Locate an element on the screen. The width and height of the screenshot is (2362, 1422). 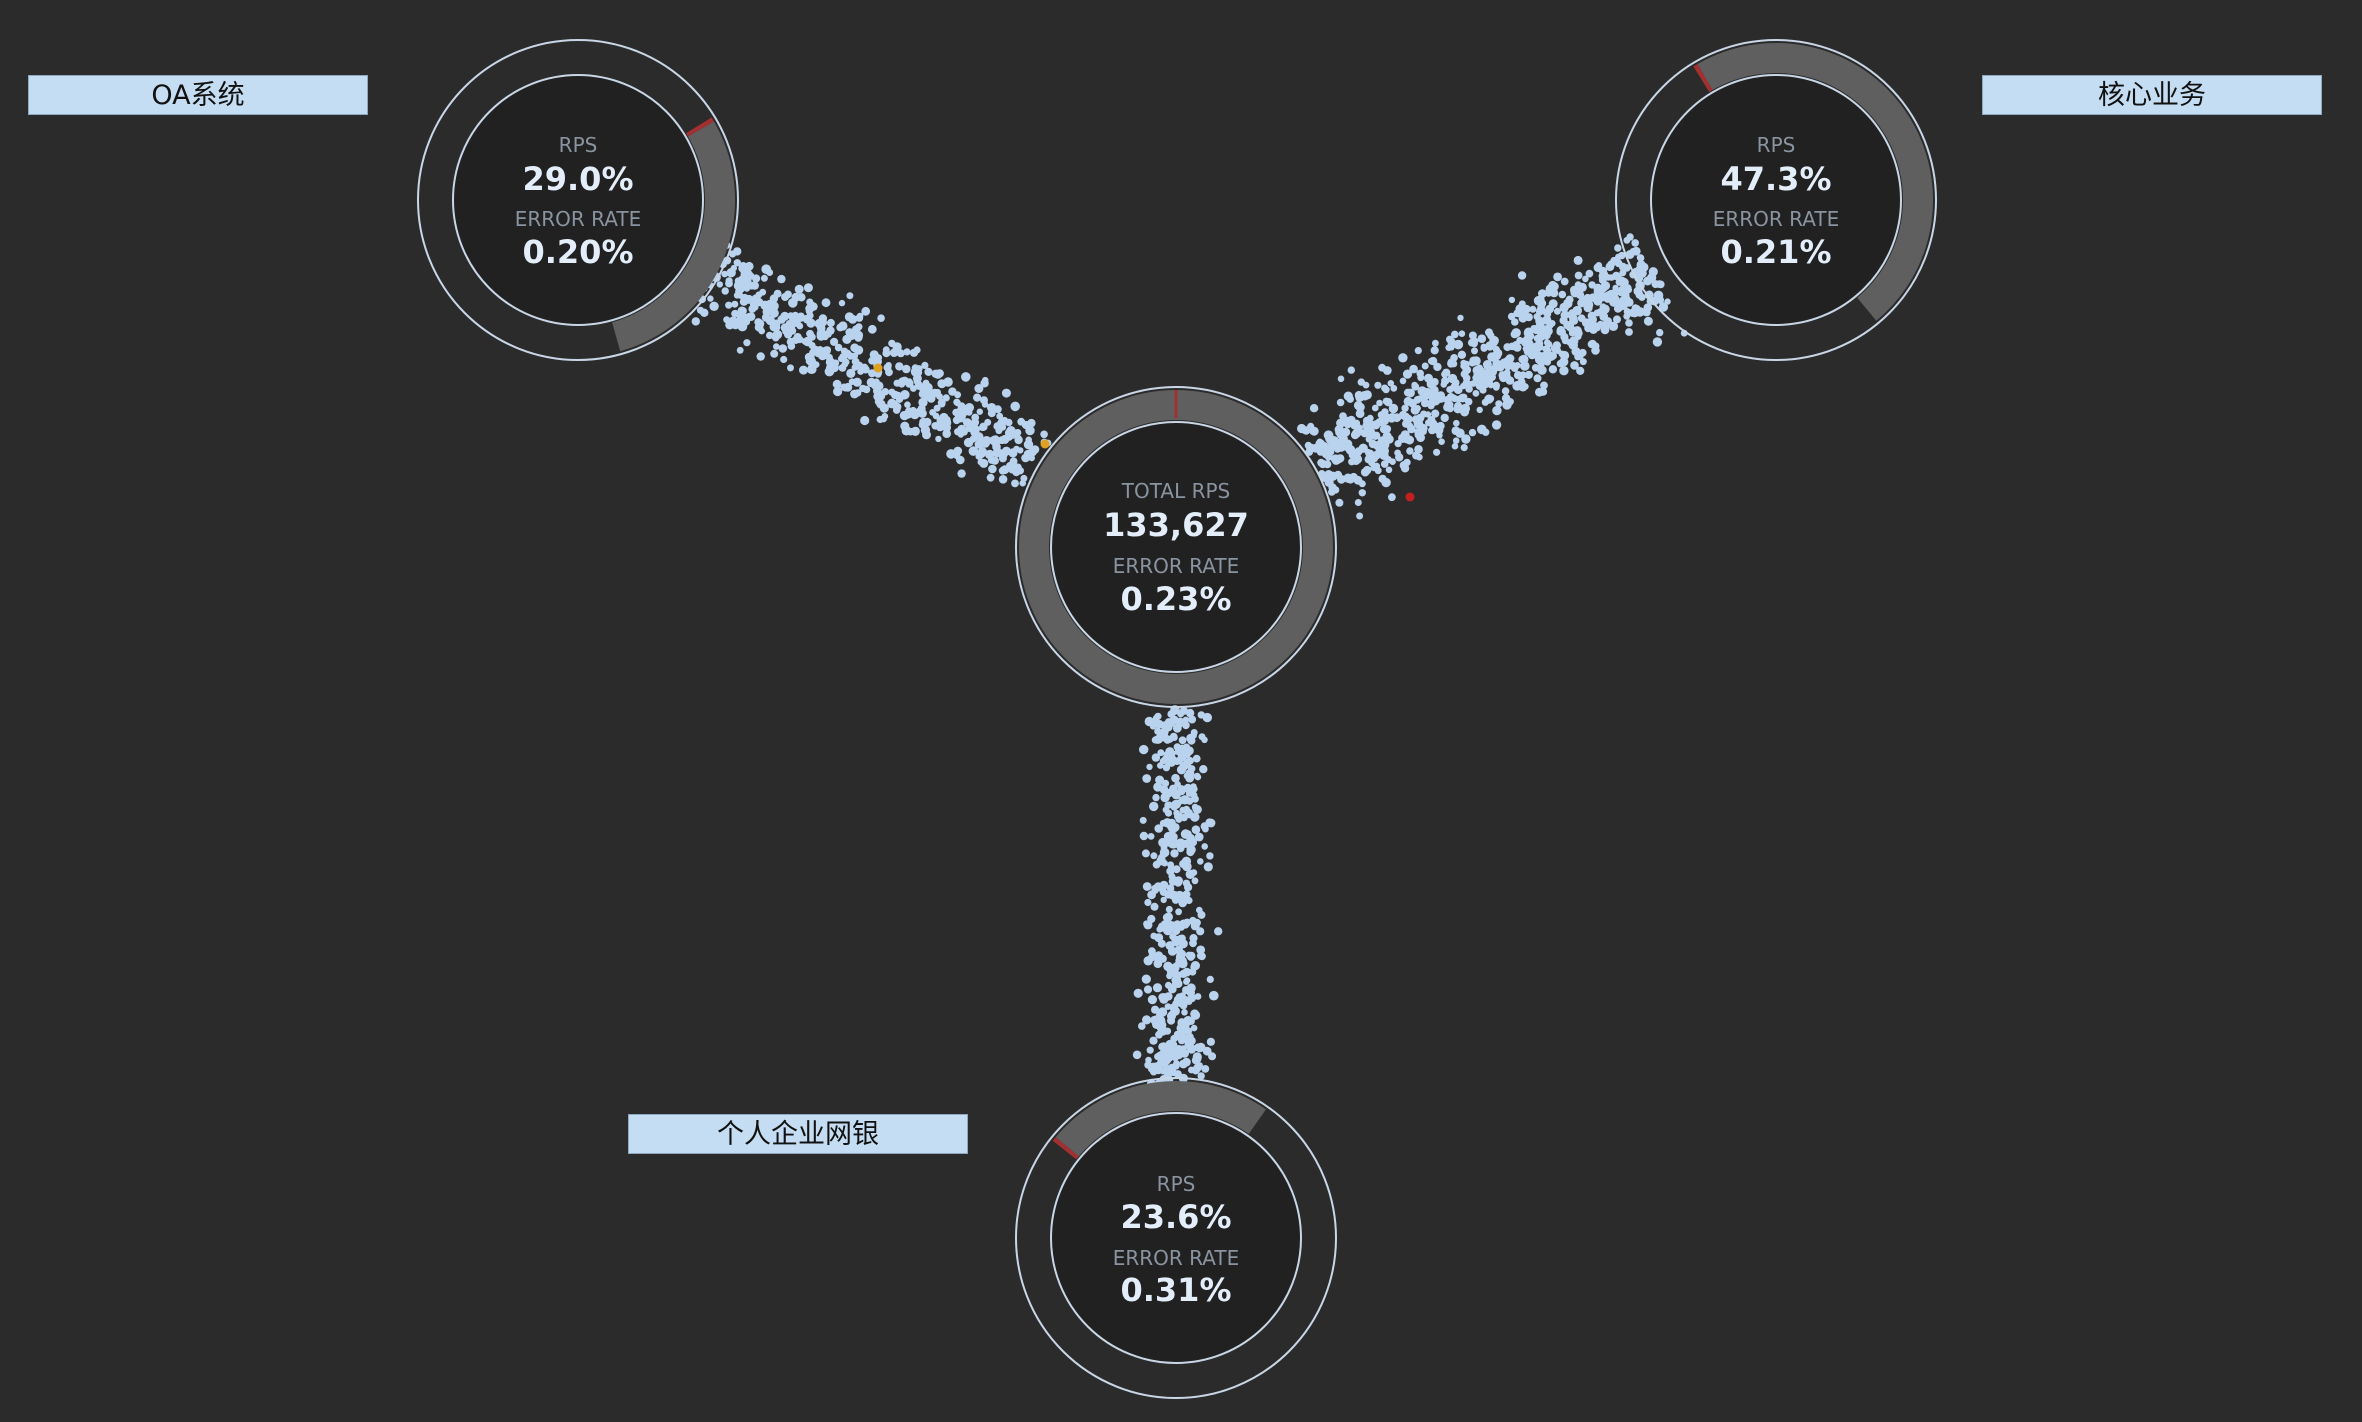
node-core-gauge is located at coordinates (1813, 182).